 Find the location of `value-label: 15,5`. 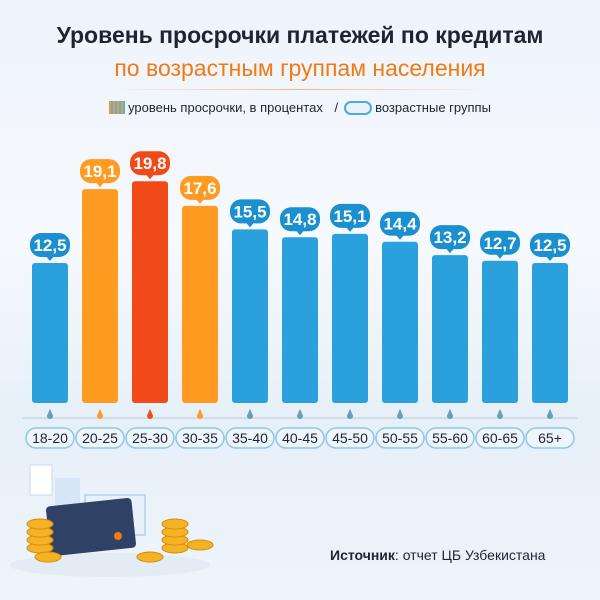

value-label: 15,5 is located at coordinates (249, 211).